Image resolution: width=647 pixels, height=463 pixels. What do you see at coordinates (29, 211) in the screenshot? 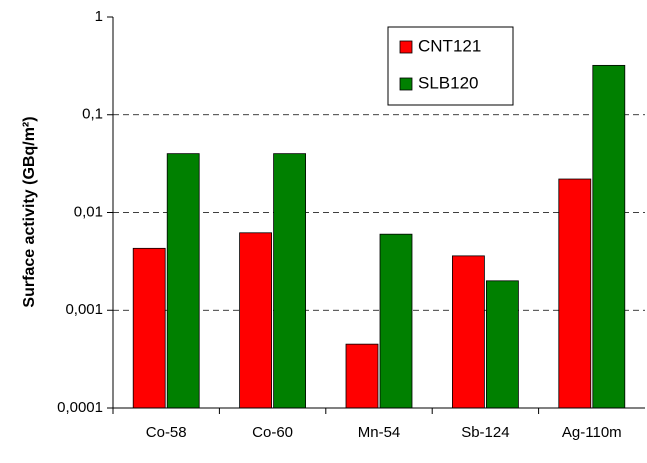
I see `y-axis-label: Surface activity (GBq/m²)` at bounding box center [29, 211].